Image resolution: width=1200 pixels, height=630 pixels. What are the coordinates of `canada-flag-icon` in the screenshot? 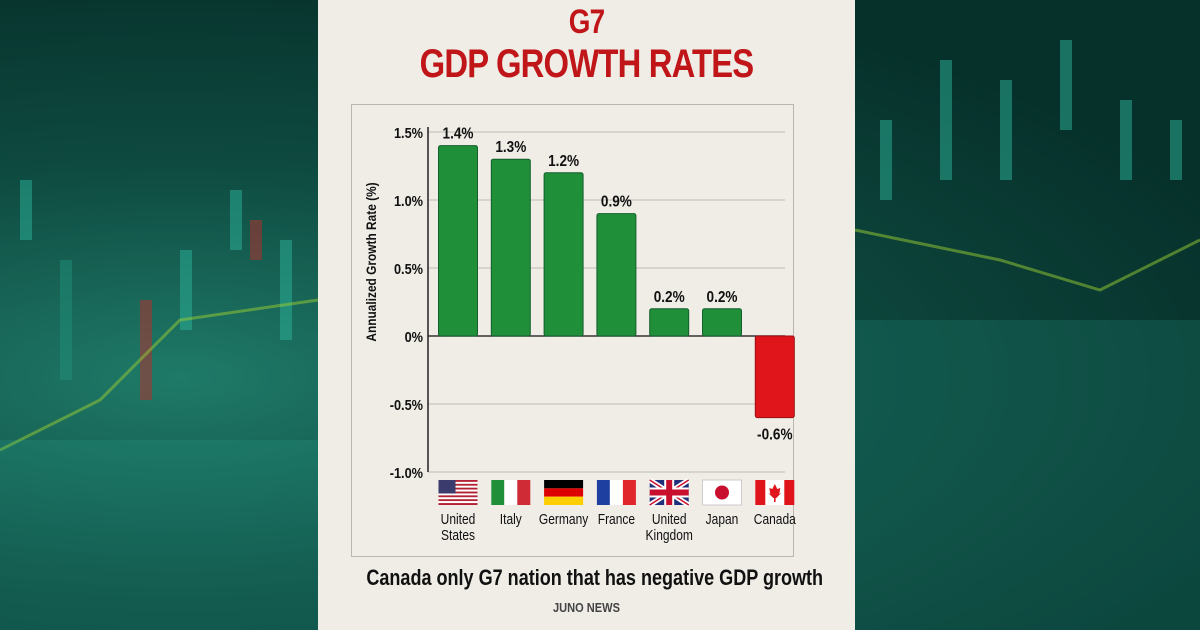 It's located at (775, 492).